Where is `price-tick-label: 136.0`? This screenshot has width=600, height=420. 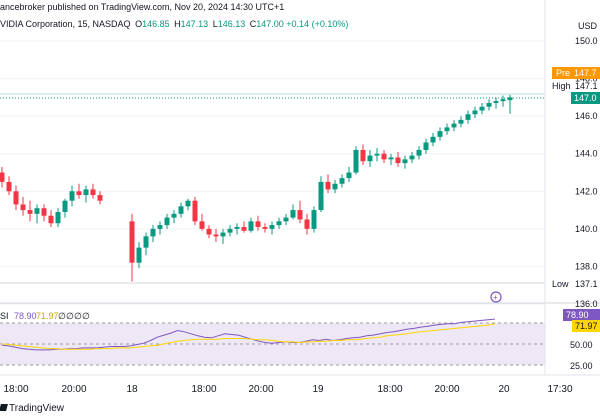
price-tick-label: 136.0 is located at coordinates (586, 304).